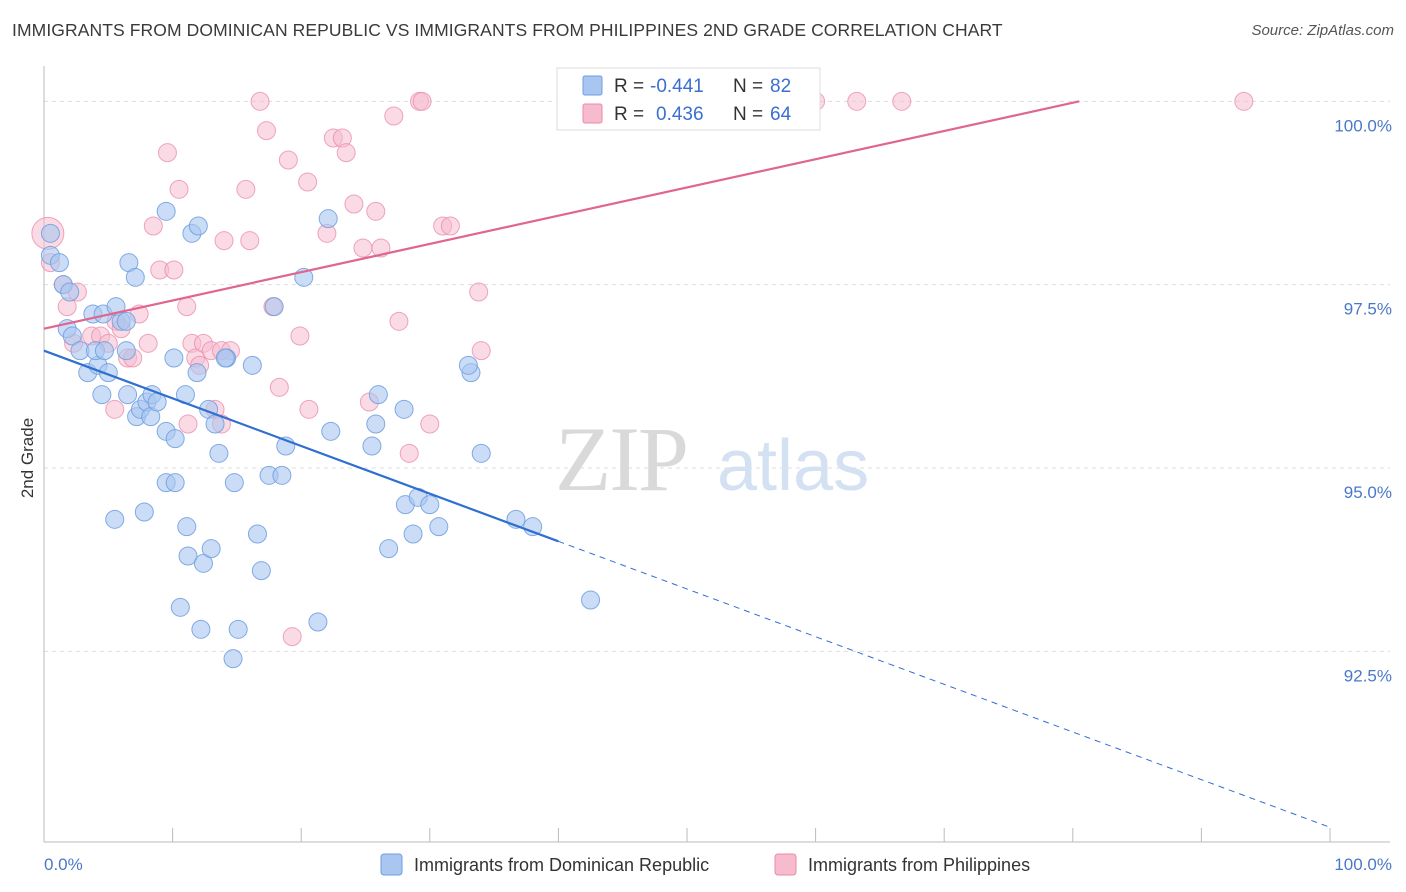 The image size is (1406, 892). What do you see at coordinates (1368, 492) in the screenshot?
I see `y-tick-label-1: 95.0%` at bounding box center [1368, 492].